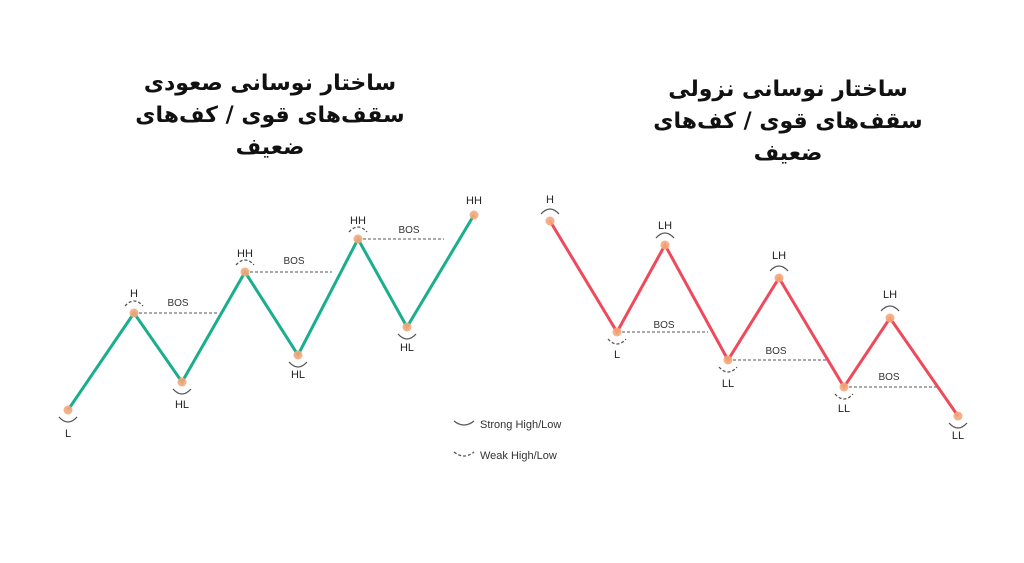 The height and width of the screenshot is (563, 1024). I want to click on bullish-title-line1: ساختار نوسانی صعودی, so click(270, 83).